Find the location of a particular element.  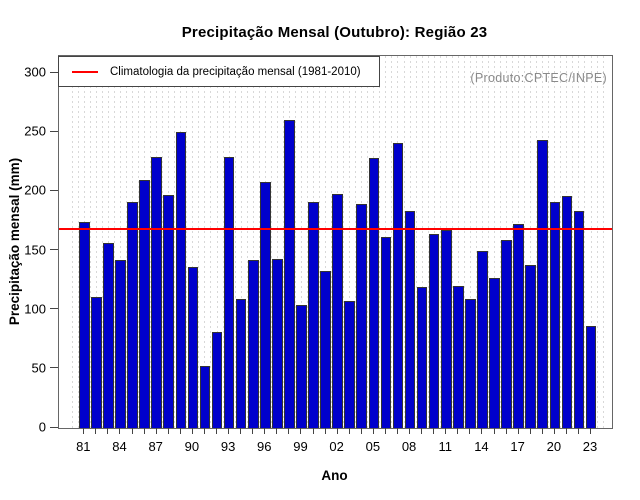

bar-1984 is located at coordinates (120, 343).